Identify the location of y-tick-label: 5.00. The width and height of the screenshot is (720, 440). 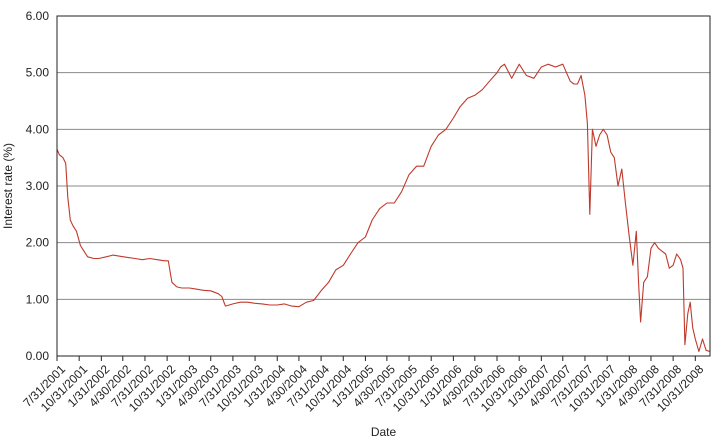
(38, 73).